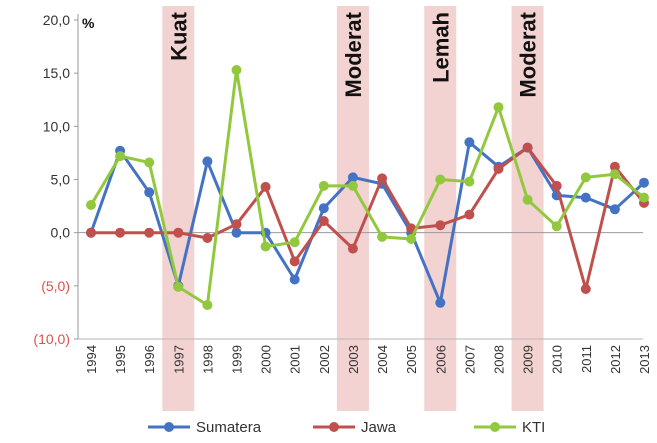 This screenshot has width=657, height=443. Describe the element at coordinates (265, 246) in the screenshot. I see `data-point-kti-2000` at that location.